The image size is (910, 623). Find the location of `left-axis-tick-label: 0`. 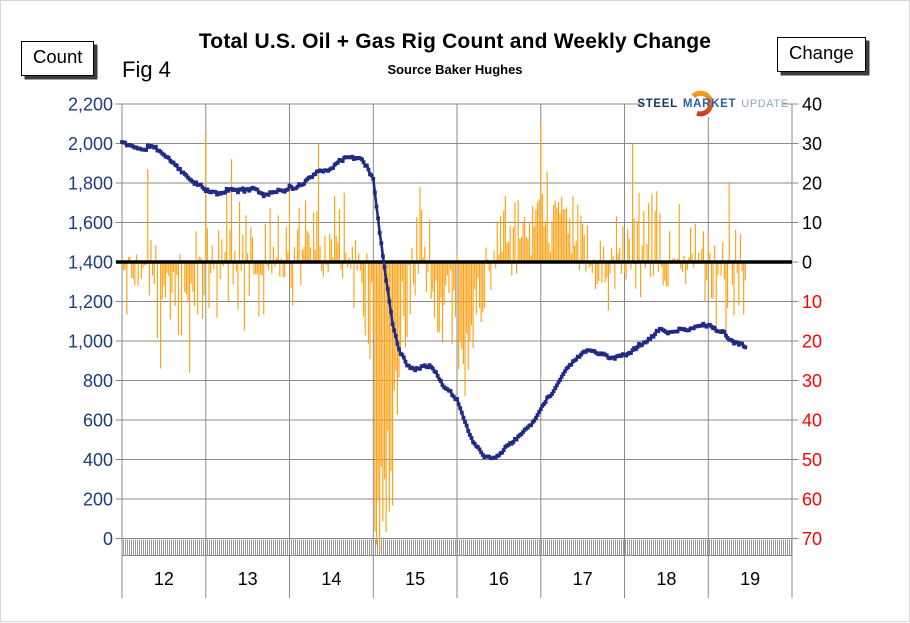

left-axis-tick-label: 0 is located at coordinates (108, 539).